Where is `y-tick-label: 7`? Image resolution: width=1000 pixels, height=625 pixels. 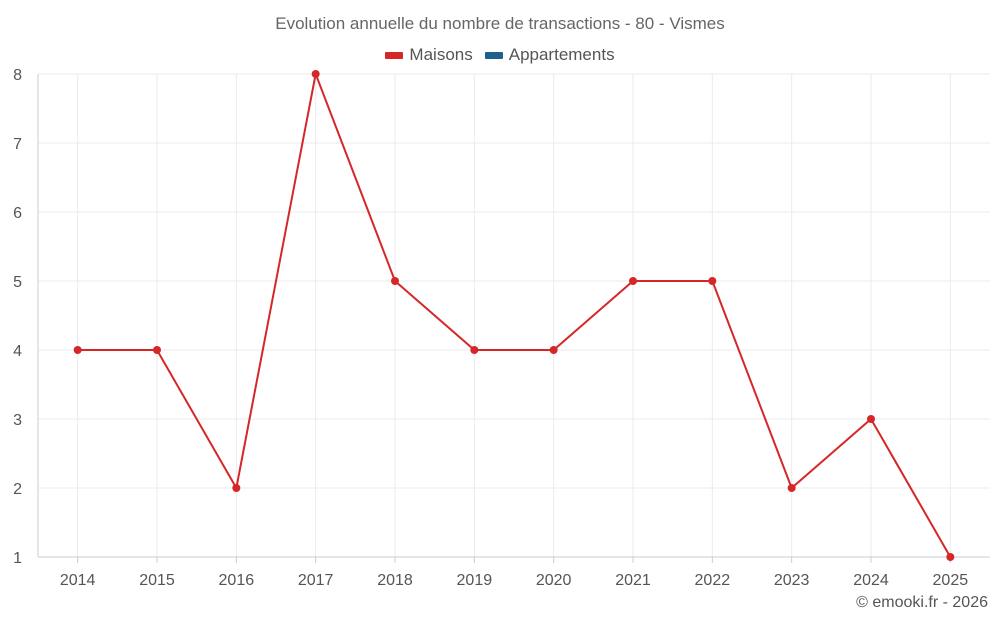
y-tick-label: 7 is located at coordinates (17, 144).